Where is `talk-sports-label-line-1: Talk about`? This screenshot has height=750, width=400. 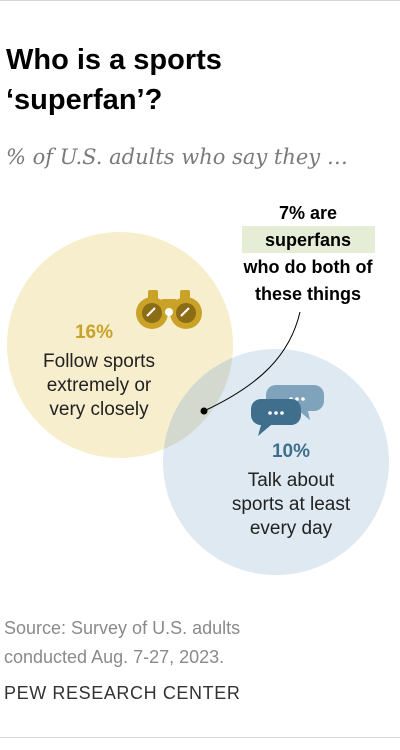 talk-sports-label-line-1: Talk about is located at coordinates (291, 480).